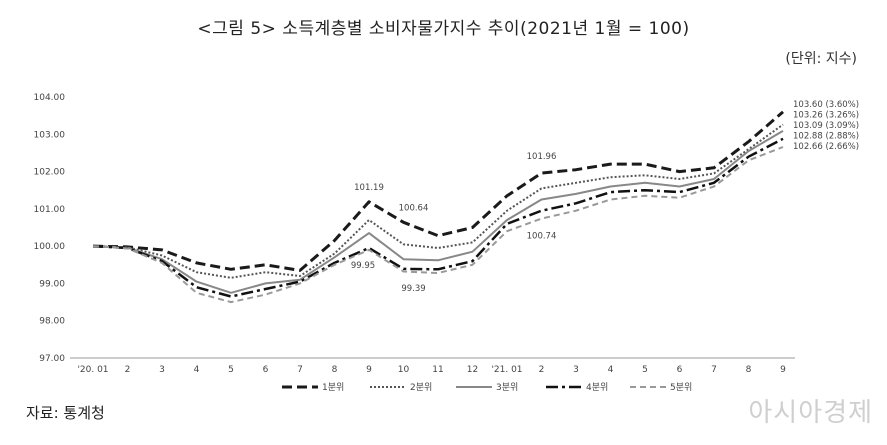 This screenshot has width=887, height=445. What do you see at coordinates (826, 116) in the screenshot?
I see `end-label: 103.26 (3.26%)` at bounding box center [826, 116].